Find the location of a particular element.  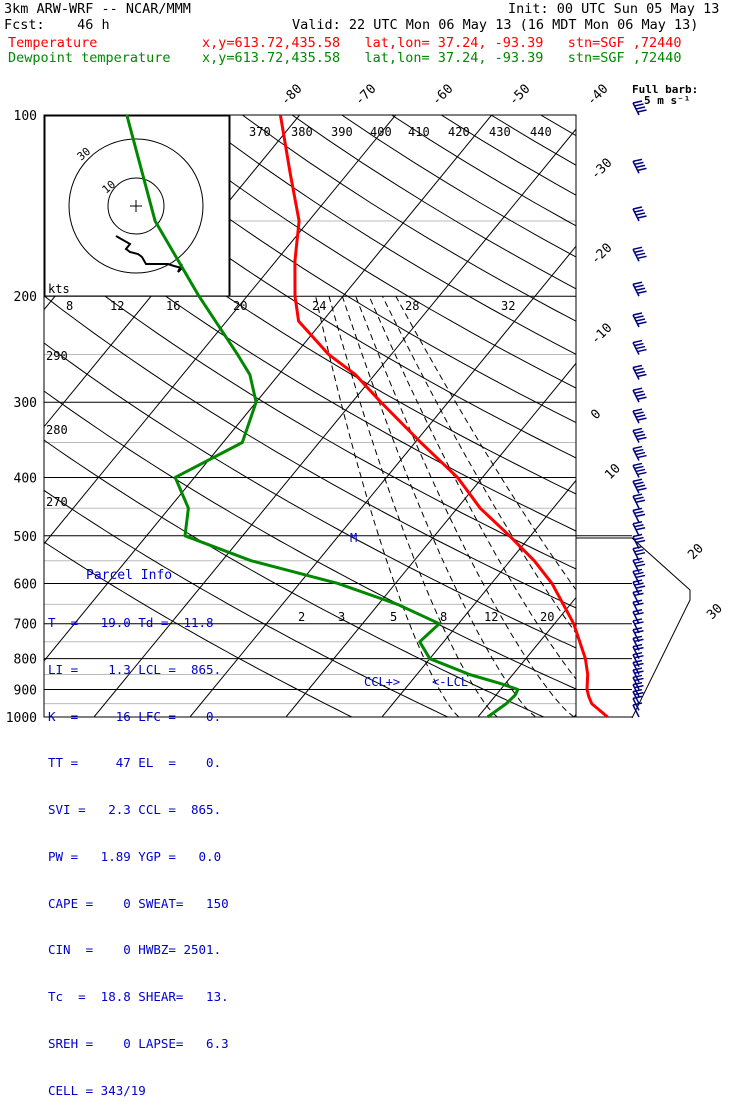

mixing-ratio-label: 2 is located at coordinates (301, 617).